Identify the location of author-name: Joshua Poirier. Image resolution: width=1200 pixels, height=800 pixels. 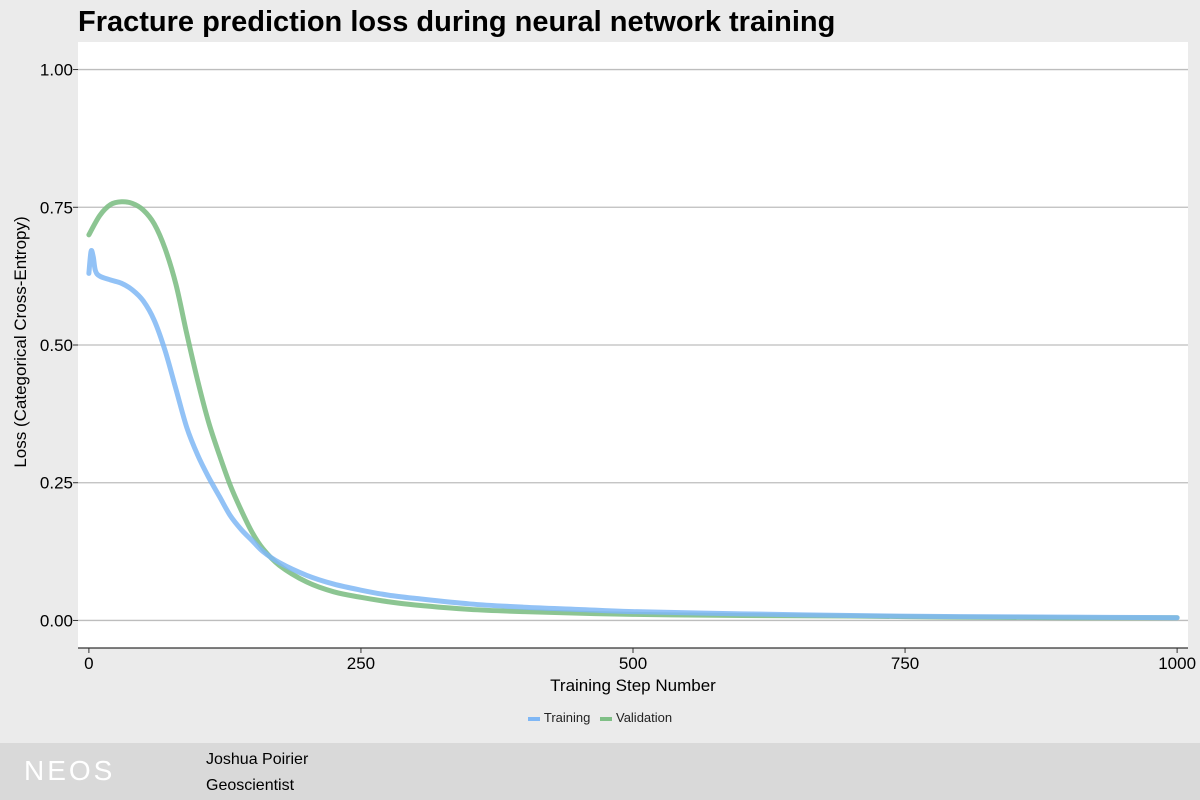
(257, 759).